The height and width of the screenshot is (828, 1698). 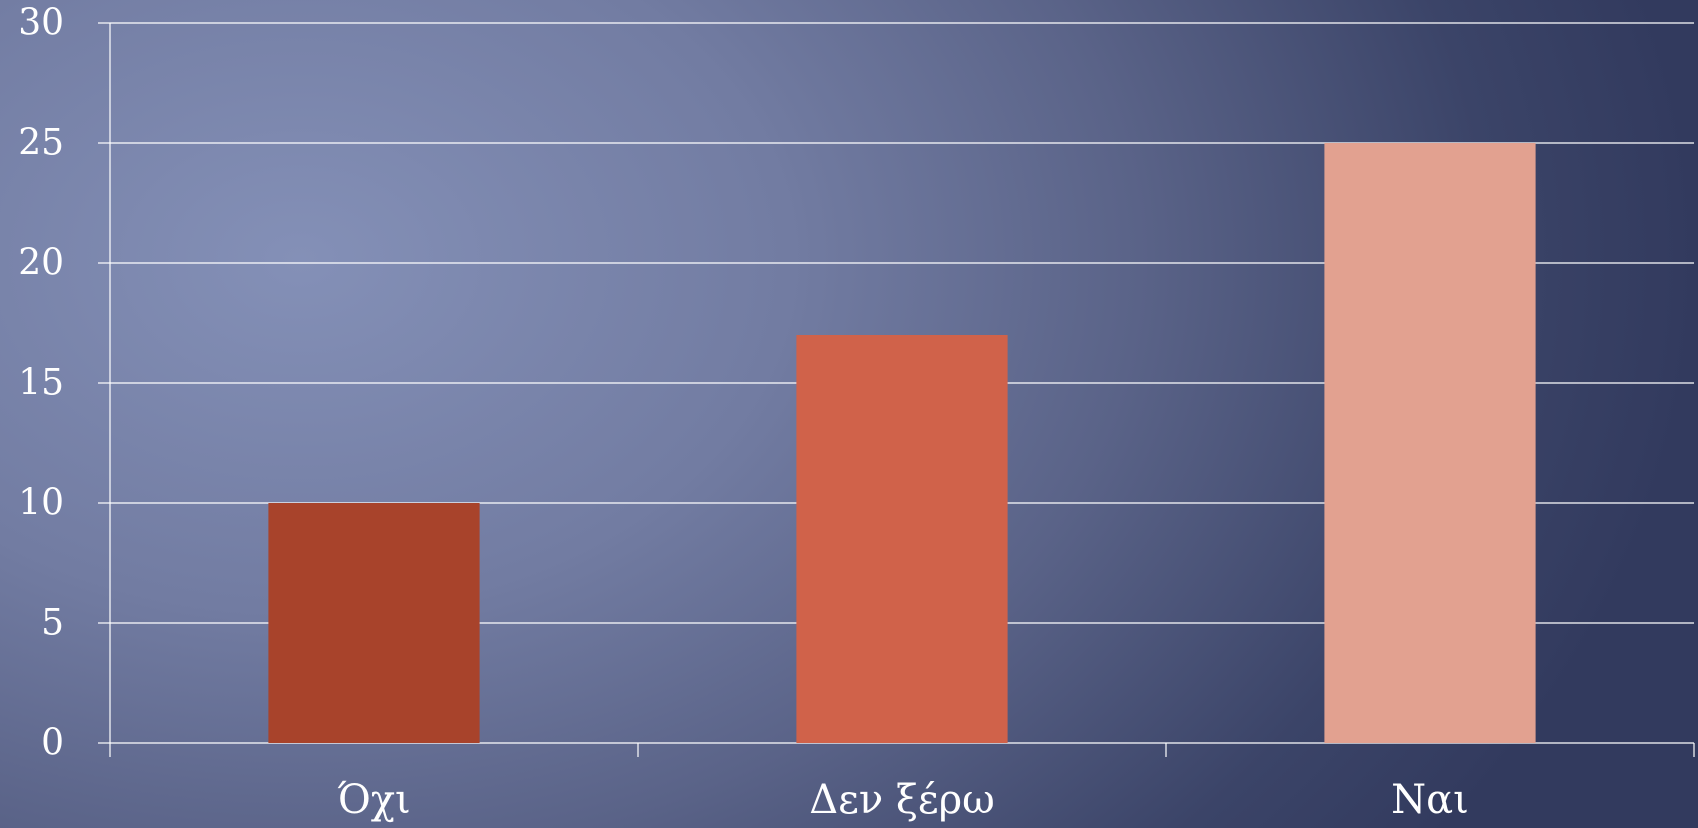 I want to click on y-tick-label: 5, so click(x=52, y=623).